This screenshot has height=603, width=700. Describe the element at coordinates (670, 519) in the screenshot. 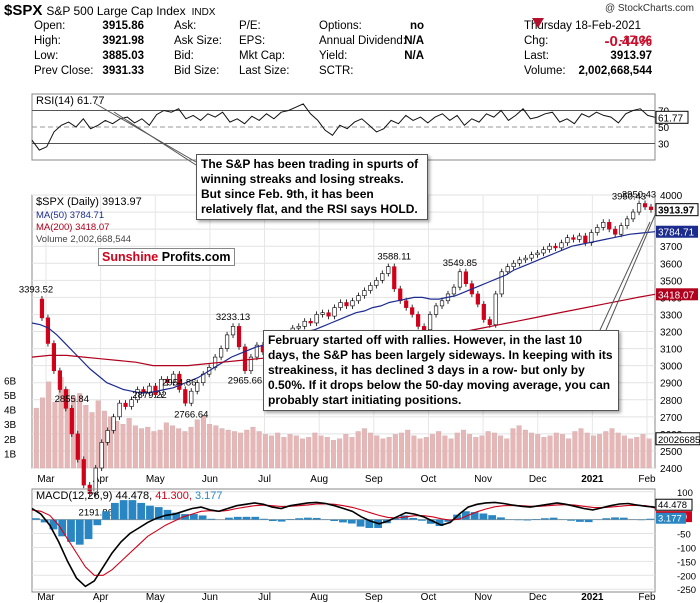

I see `hist-value-label: 3.177` at that location.